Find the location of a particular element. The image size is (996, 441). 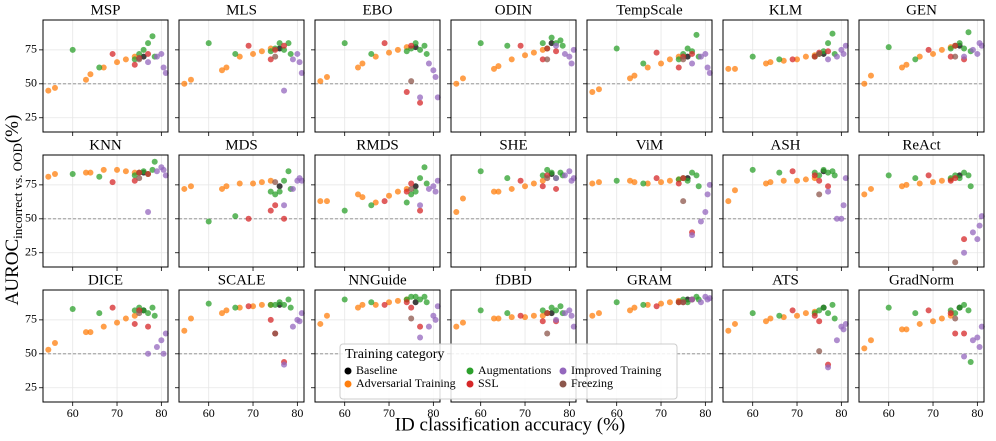

y-label-main: AUROC is located at coordinates (12, 272).